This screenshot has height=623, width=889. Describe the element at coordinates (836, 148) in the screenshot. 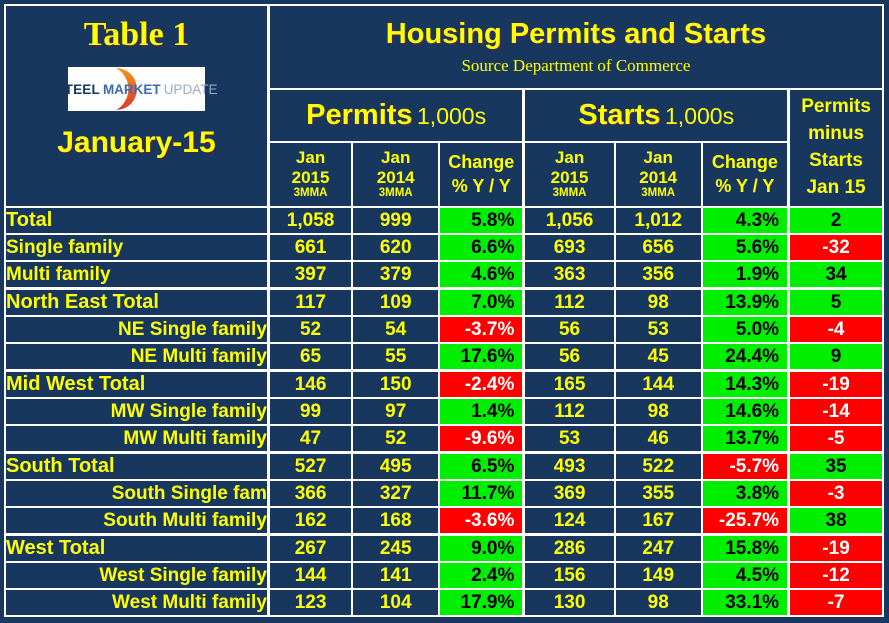

I see `permits-minus-starts-header: Permits minus Starts Jan 15` at that location.